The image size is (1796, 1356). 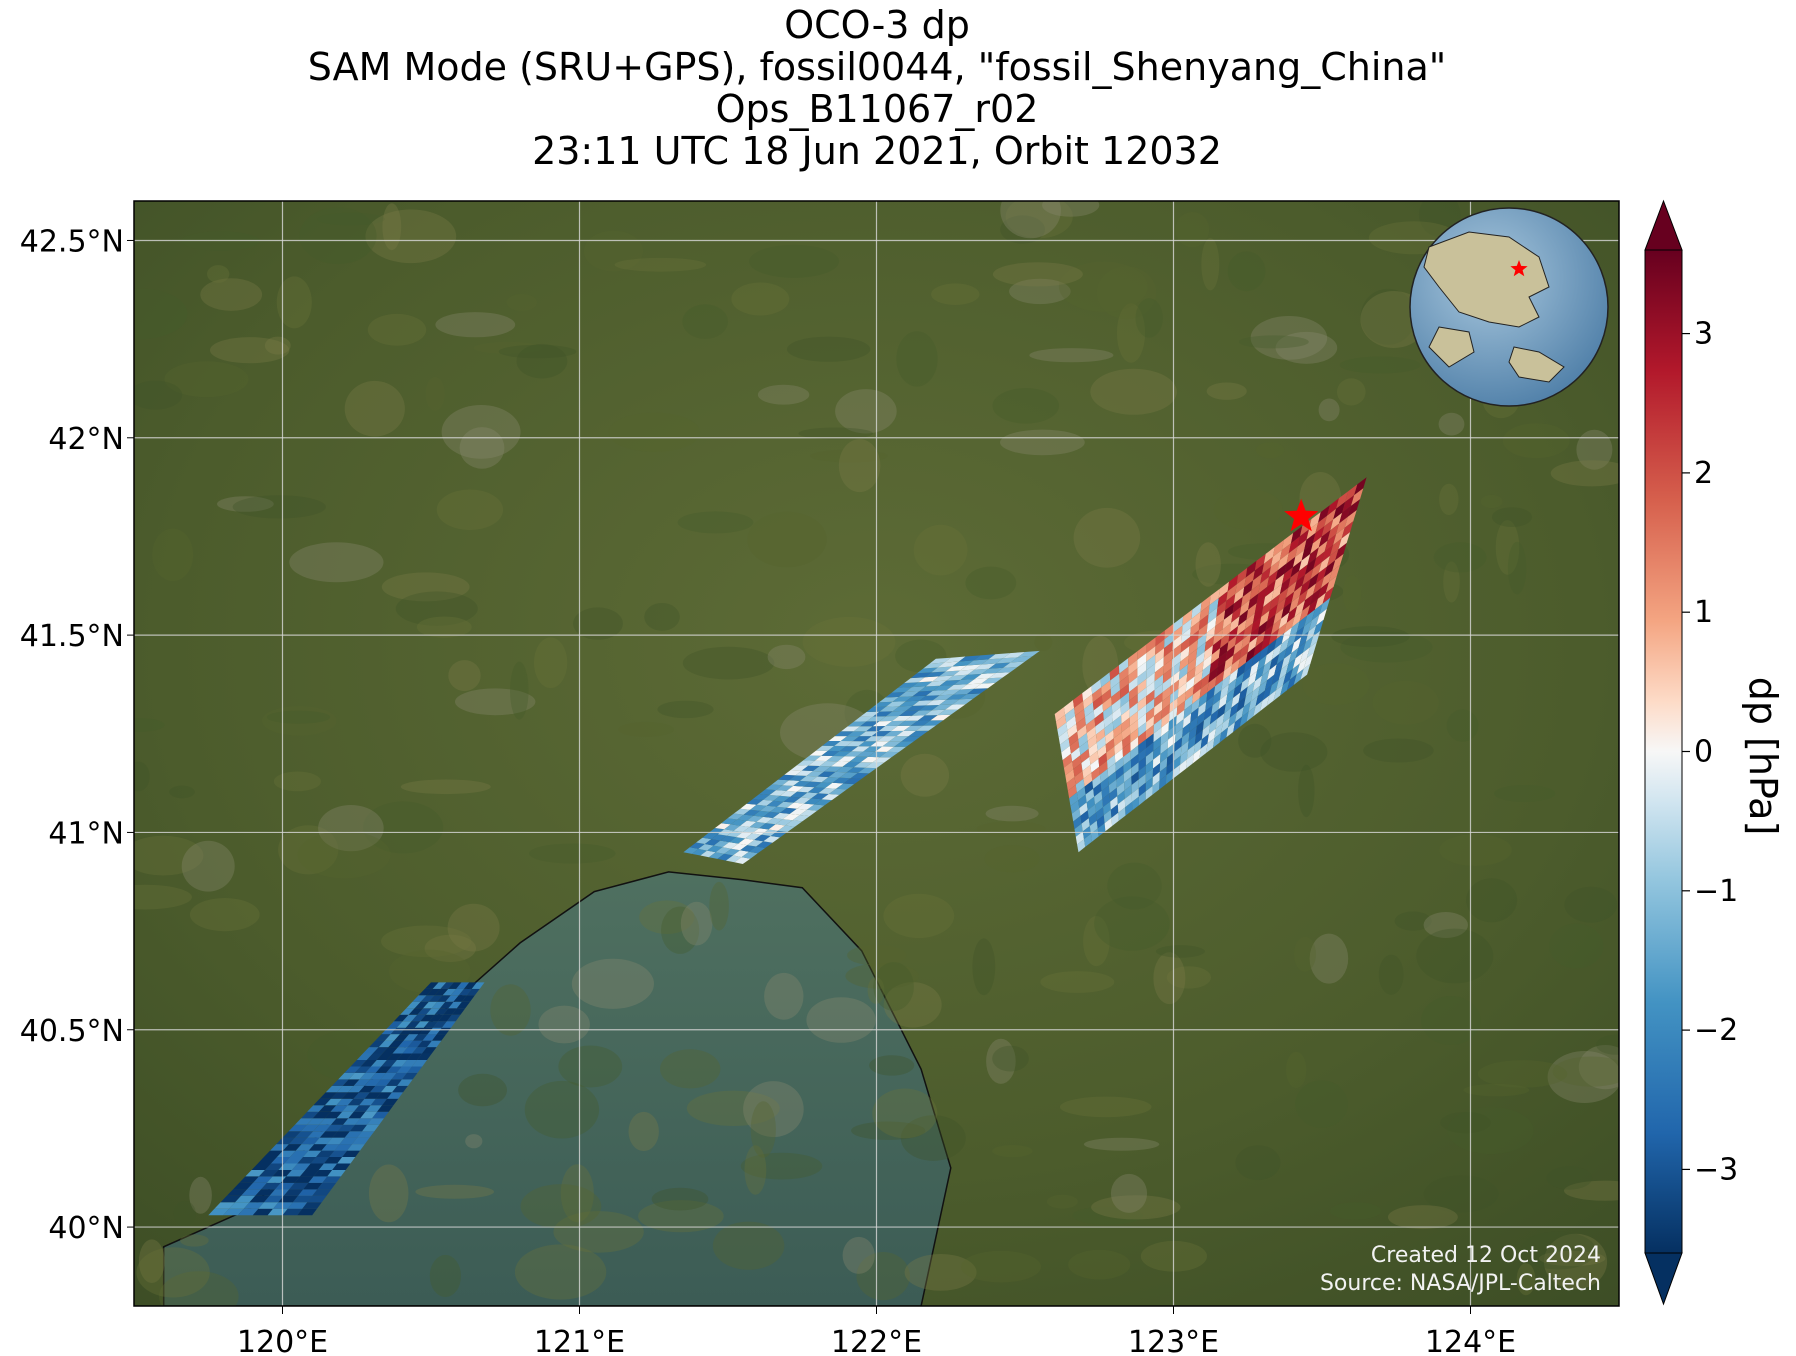 What do you see at coordinates (1703, 473) in the screenshot?
I see `colorbar-tick-label: 2` at bounding box center [1703, 473].